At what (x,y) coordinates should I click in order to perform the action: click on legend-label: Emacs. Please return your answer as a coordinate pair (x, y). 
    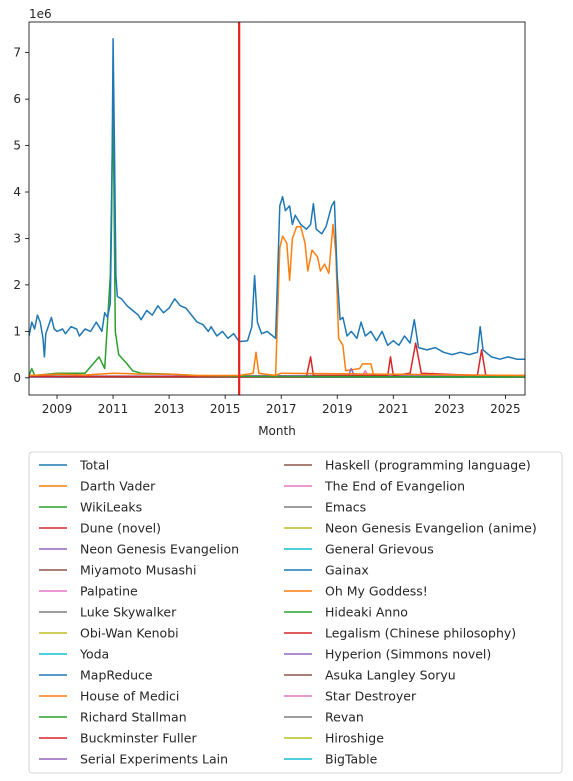
    Looking at the image, I should click on (345, 507).